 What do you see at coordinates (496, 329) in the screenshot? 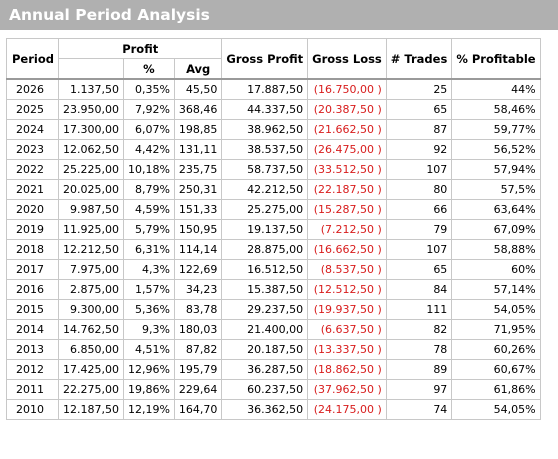
I see `cell-pct-profitable: 71,95%` at bounding box center [496, 329].